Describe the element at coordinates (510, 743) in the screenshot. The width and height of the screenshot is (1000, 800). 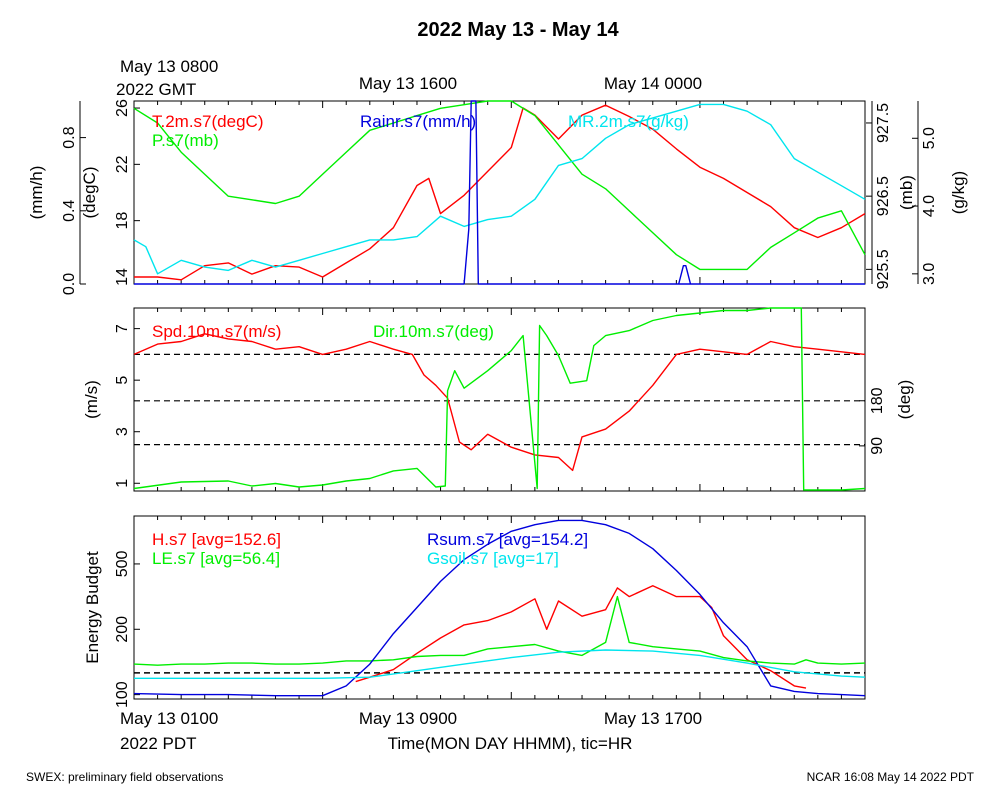
I see `x-axis-title: Time(MON DAY HHMM), tic=HR` at that location.